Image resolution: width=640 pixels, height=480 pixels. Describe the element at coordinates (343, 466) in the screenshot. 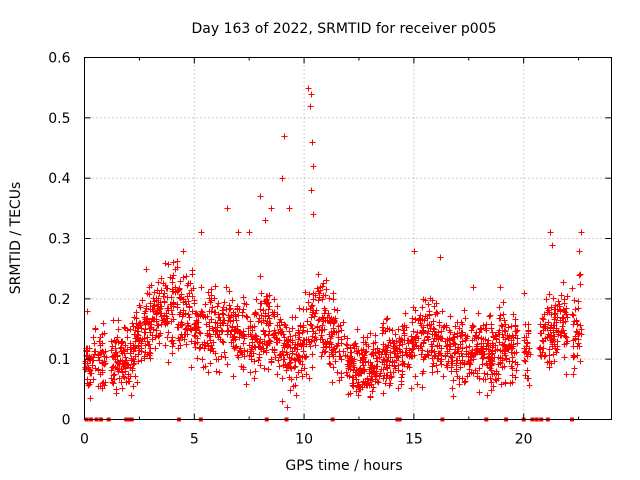

I see `x-axis-label: GPS time / hours` at that location.